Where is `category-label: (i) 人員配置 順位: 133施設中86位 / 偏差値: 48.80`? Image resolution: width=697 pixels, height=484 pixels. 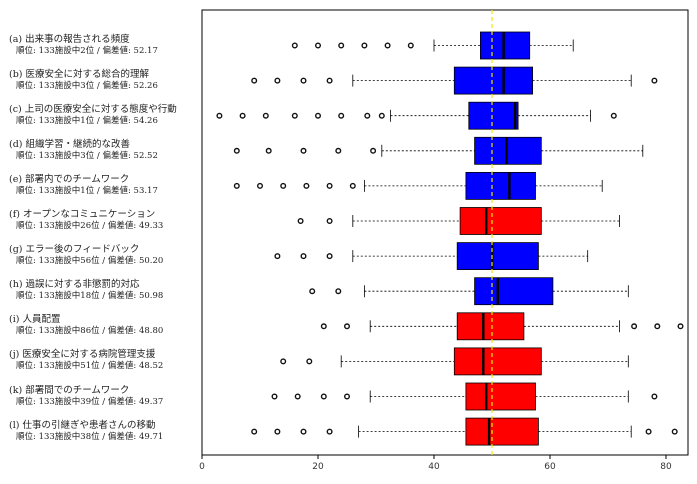 category-label: (i) 人員配置 順位: 133施設中86位 / 偏差値: 48.80 is located at coordinates (106, 325).